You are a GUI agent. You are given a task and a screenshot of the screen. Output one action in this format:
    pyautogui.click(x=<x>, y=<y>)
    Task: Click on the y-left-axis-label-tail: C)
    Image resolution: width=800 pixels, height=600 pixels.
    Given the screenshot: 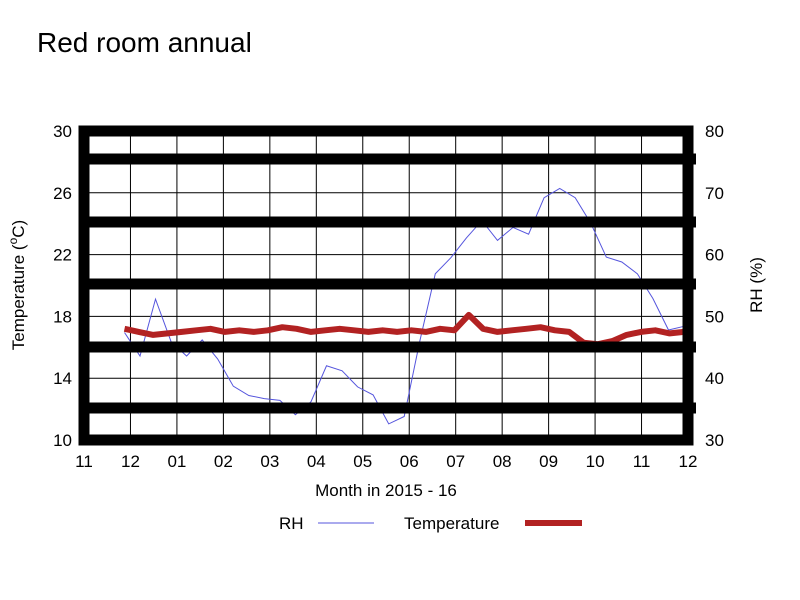 What is the action you would take?
    pyautogui.click(x=18, y=229)
    